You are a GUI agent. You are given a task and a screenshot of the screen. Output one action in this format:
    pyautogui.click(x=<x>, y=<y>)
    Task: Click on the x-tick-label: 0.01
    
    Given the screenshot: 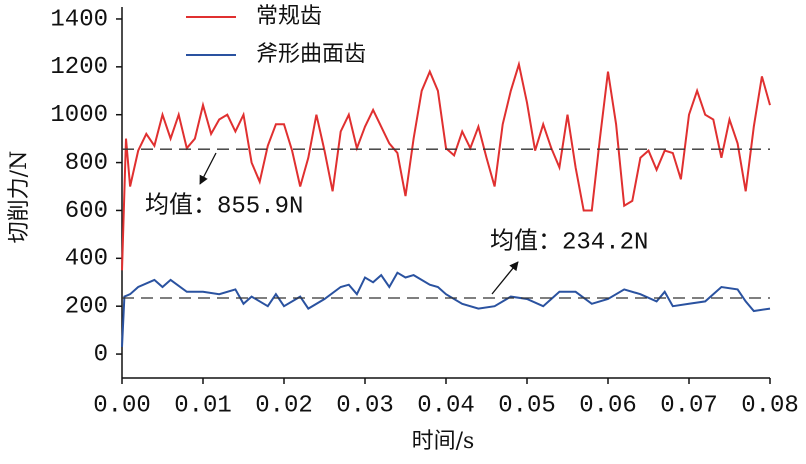 What is the action you would take?
    pyautogui.click(x=203, y=405)
    